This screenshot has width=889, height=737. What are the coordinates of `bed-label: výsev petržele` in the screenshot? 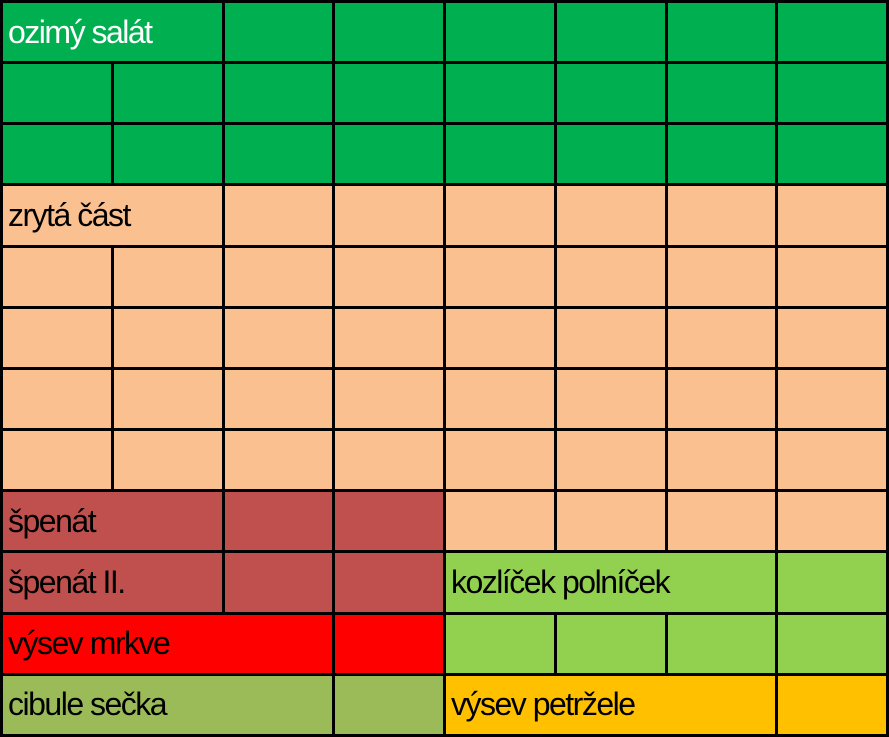 It's located at (610, 704).